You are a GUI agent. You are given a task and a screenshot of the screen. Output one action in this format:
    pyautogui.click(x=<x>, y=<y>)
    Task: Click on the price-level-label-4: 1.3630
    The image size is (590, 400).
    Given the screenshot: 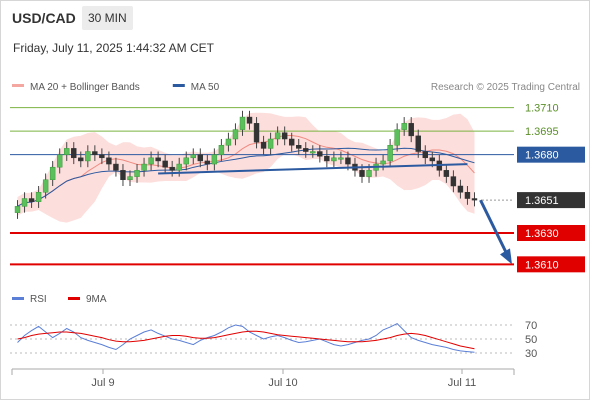 What is the action you would take?
    pyautogui.click(x=542, y=234)
    